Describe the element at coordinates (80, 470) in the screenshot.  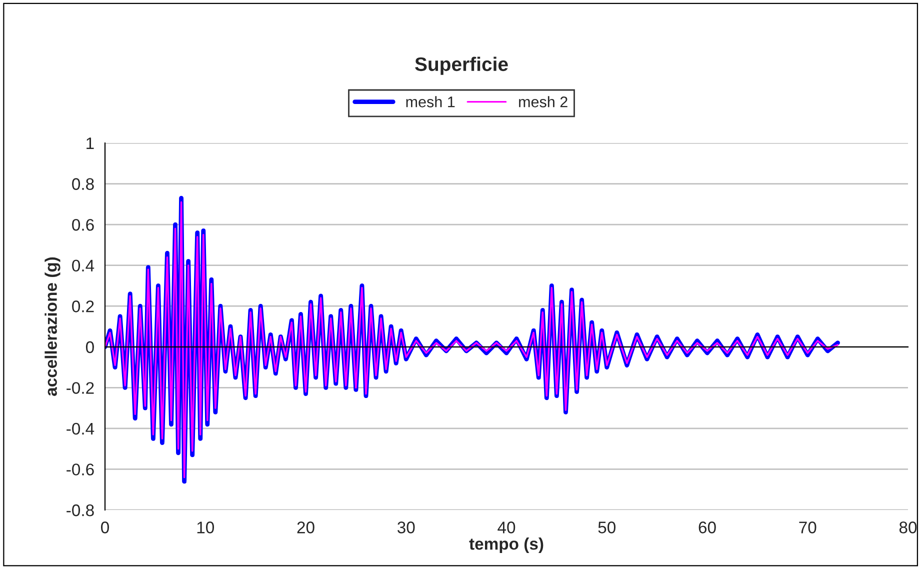
I see `y-tick-label: -0.6` at that location.